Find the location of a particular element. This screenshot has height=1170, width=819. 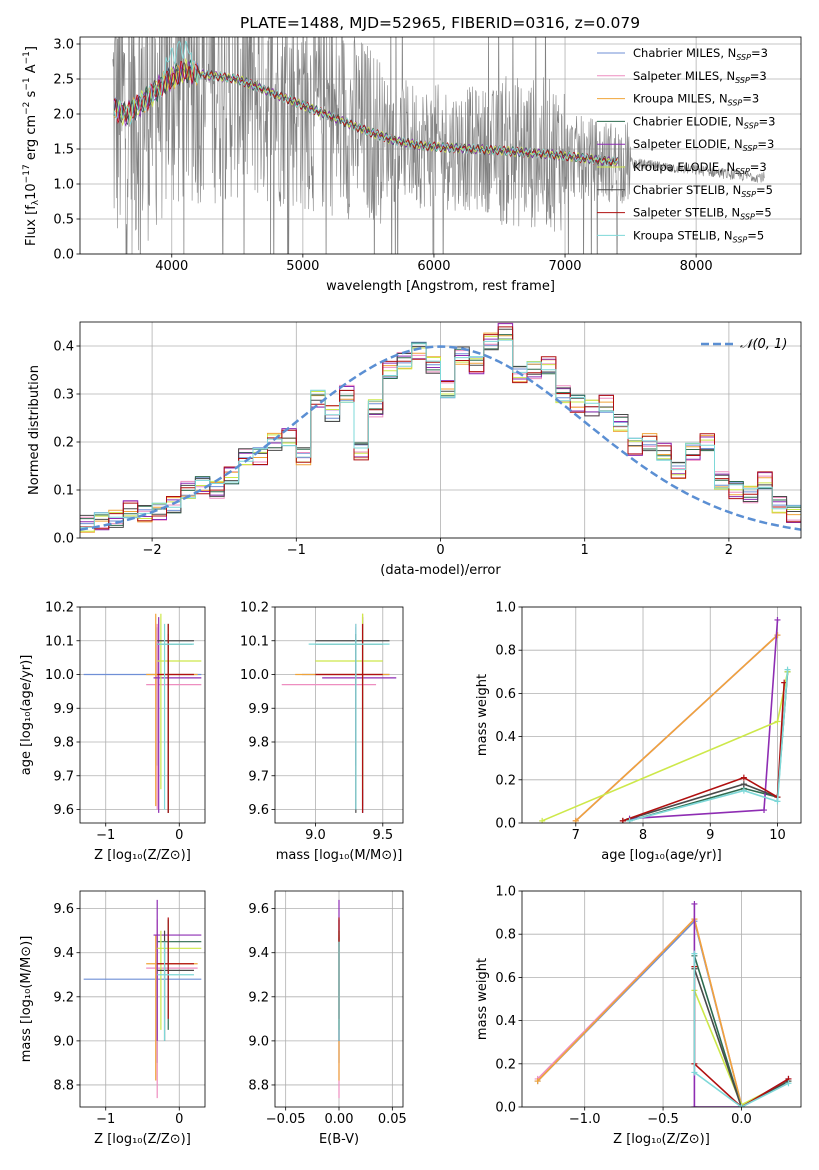

y-tick-label: 9.4 is located at coordinates (63, 953).